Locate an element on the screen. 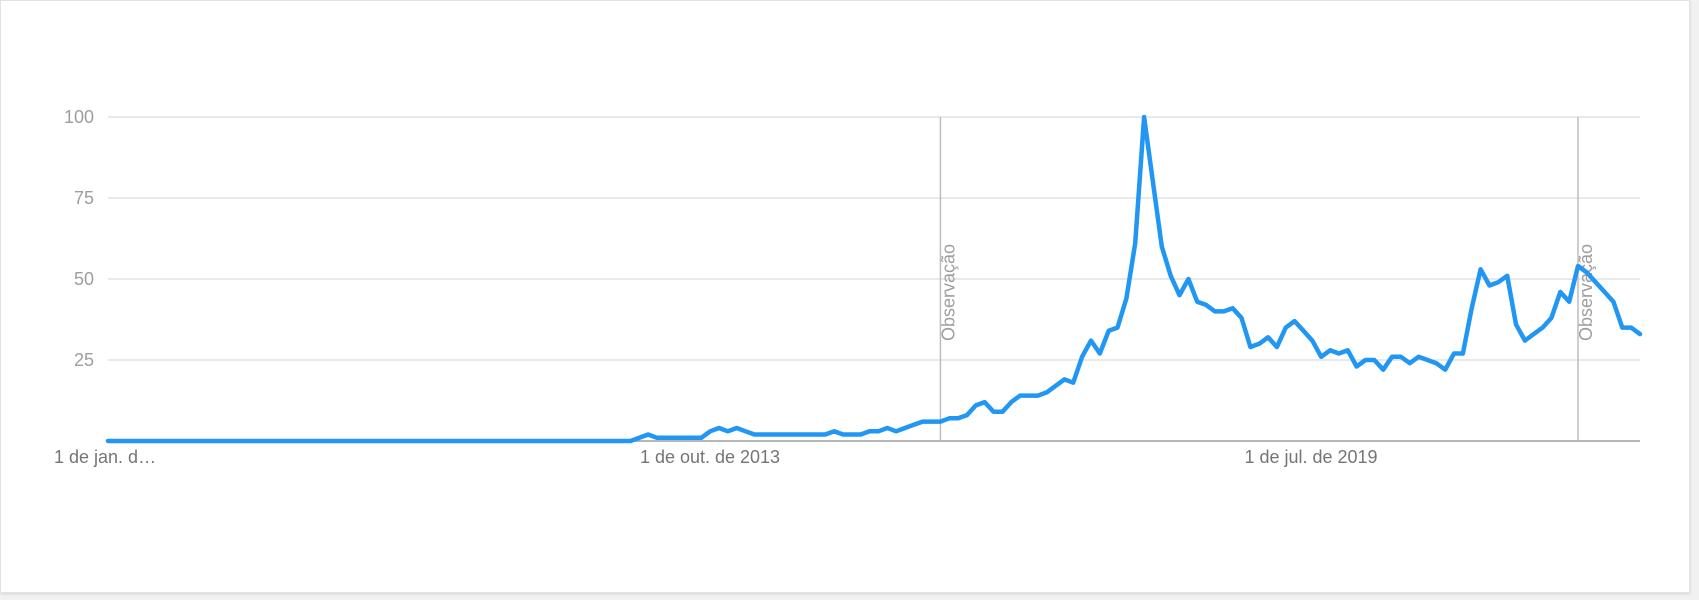 The image size is (1699, 600). x-tick-label: 1 de jul. de 2019 is located at coordinates (1310, 457).